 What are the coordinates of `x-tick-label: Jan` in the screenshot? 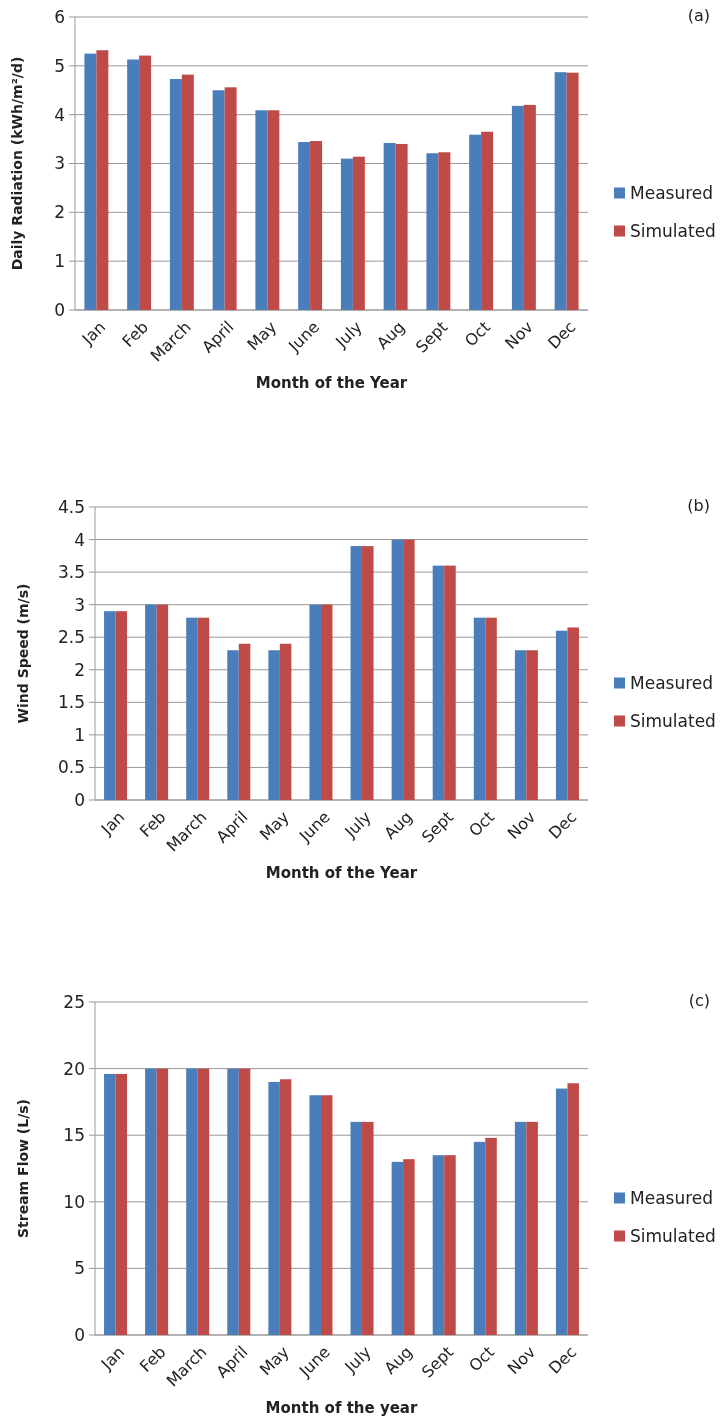 It's located at (93, 333).